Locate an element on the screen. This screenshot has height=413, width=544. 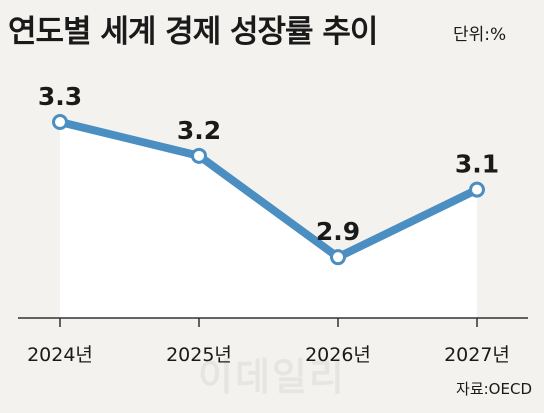
x-tick-label-3: 2027년 is located at coordinates (477, 355).